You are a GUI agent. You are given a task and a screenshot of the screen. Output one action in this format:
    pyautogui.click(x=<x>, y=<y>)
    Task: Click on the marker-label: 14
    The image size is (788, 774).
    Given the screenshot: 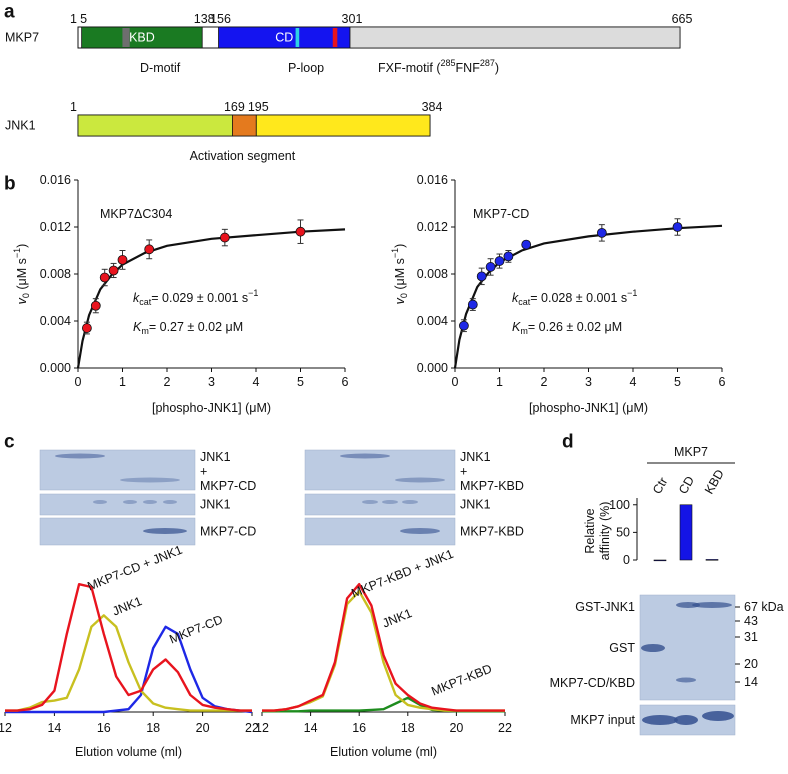 What is the action you would take?
    pyautogui.click(x=751, y=682)
    